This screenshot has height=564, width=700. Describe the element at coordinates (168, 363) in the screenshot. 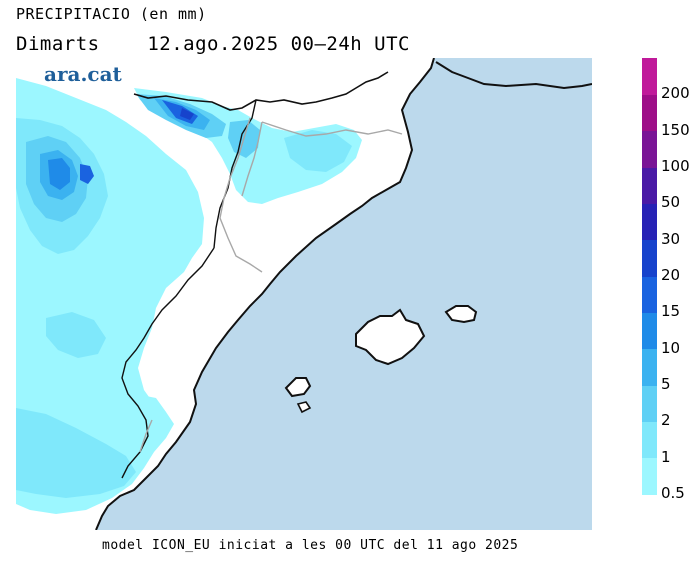

I see `regional-border-valencia` at that location.